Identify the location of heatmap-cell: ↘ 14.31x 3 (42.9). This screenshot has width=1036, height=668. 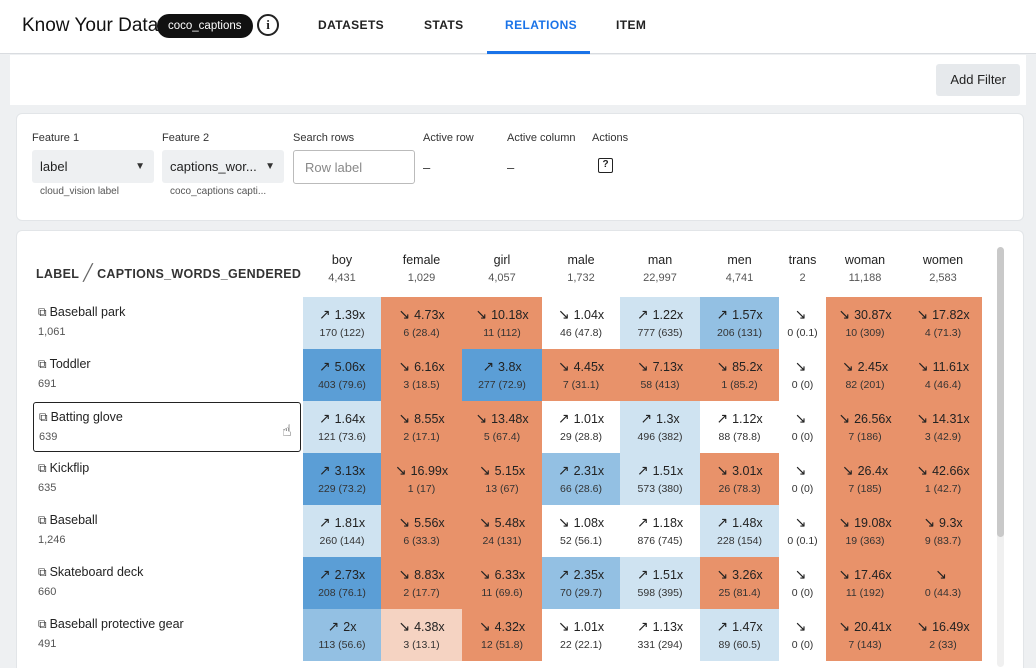
(943, 427).